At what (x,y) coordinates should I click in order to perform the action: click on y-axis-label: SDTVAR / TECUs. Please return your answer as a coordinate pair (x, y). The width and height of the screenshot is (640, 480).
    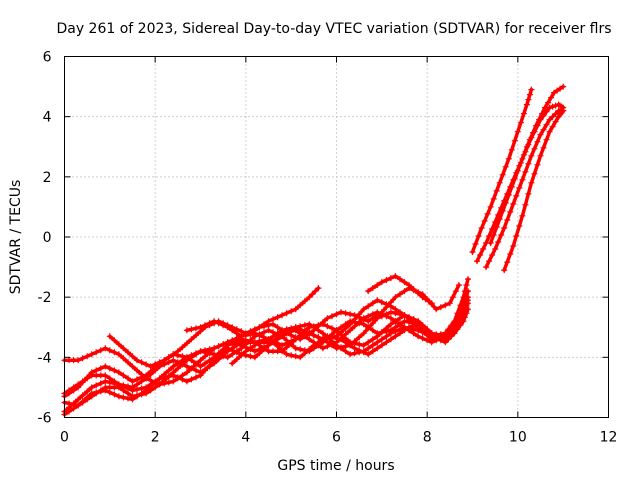
    Looking at the image, I should click on (16, 237).